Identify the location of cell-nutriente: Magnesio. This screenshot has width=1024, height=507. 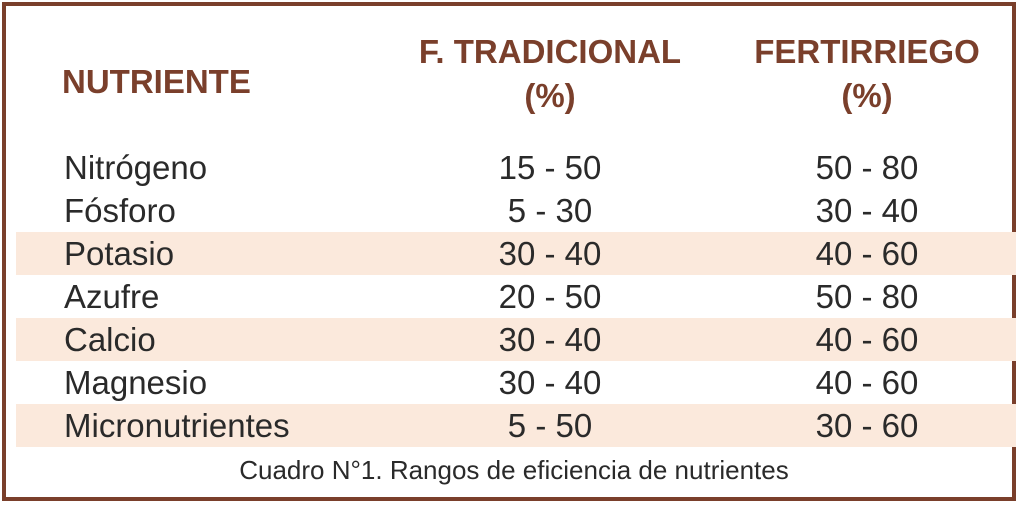
(136, 382).